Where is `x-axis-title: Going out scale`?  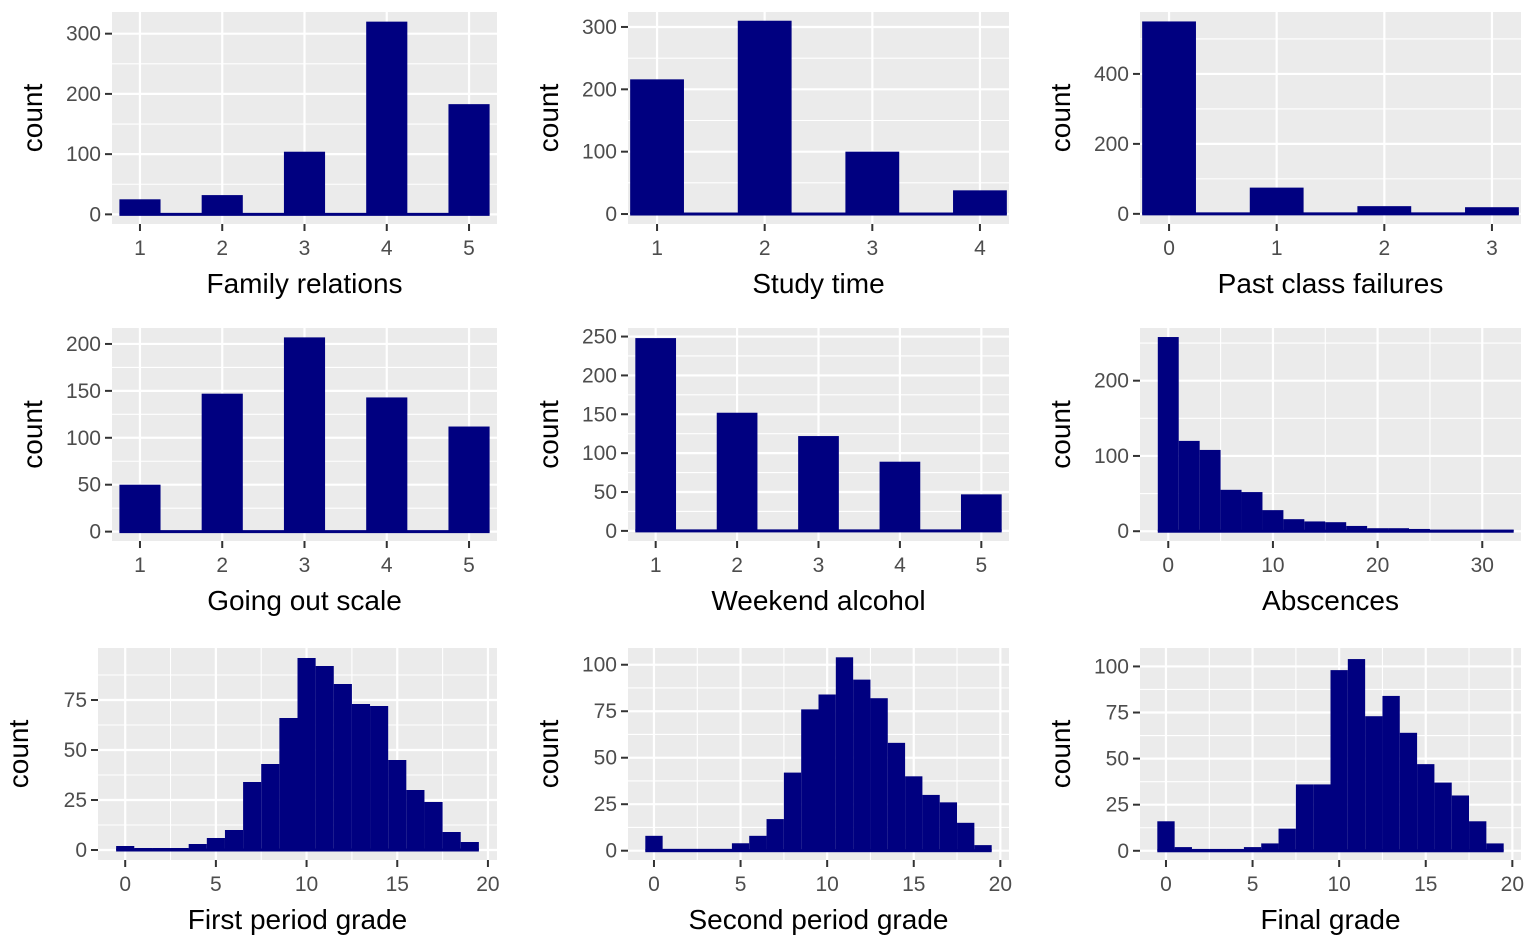 x-axis-title: Going out scale is located at coordinates (304, 600).